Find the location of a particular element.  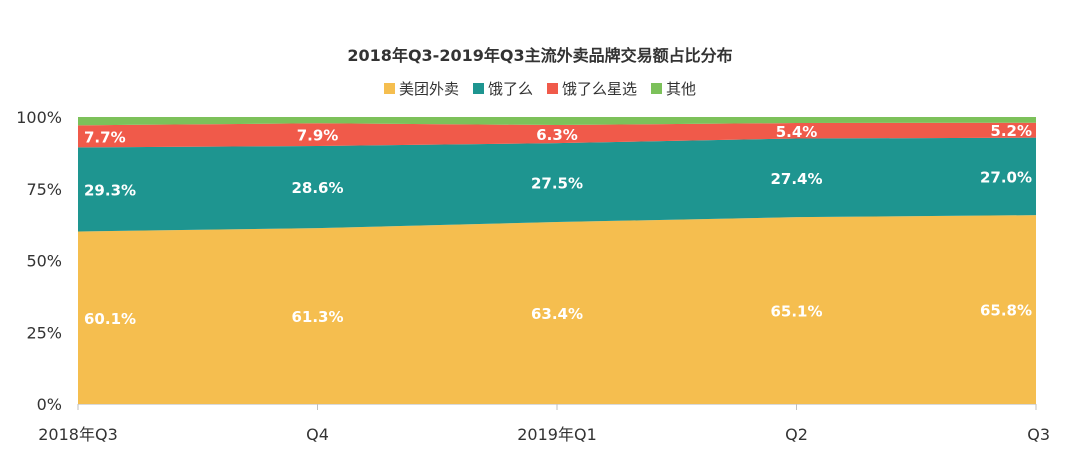

legend-item: 饿了么星选 is located at coordinates (592, 88).